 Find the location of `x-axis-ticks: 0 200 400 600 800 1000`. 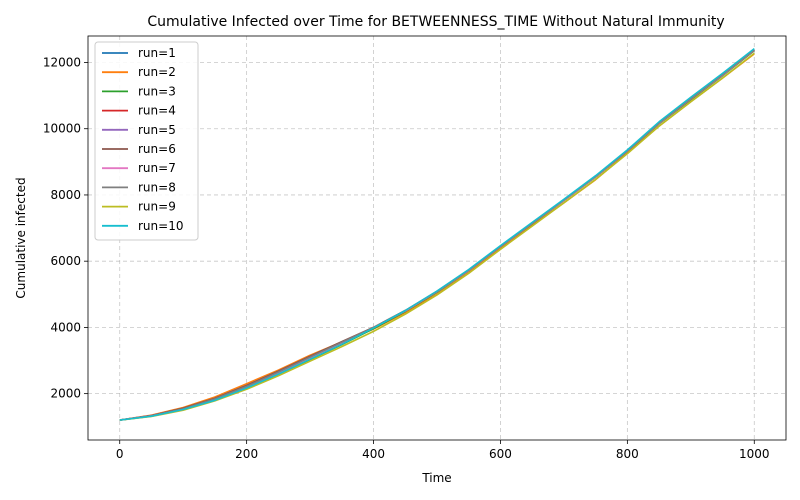

x-axis-ticks: 0 200 400 600 800 1000 is located at coordinates (443, 450).